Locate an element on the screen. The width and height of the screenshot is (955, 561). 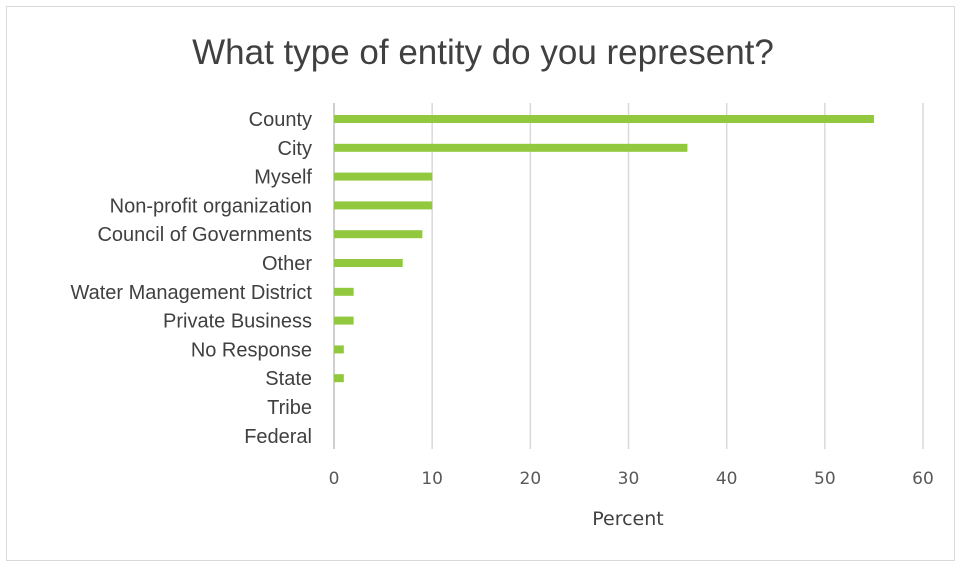
x-tick-label: 20 is located at coordinates (531, 479).